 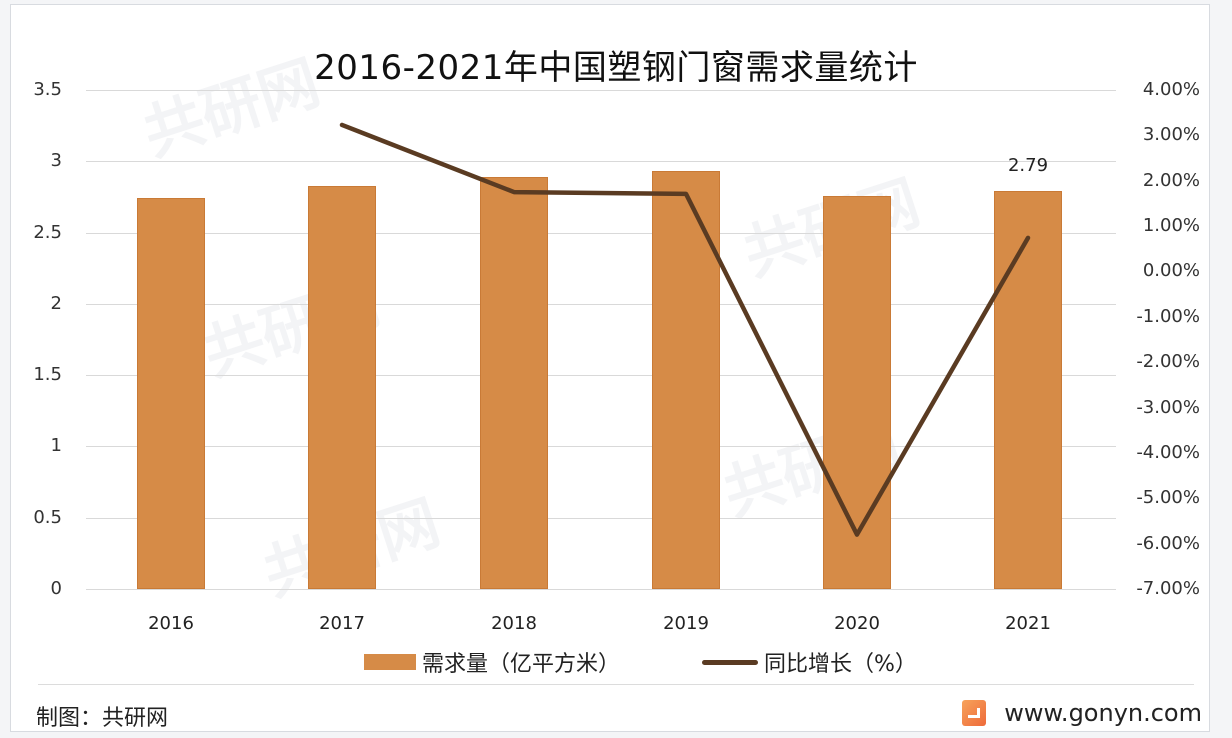 What do you see at coordinates (1171, 226) in the screenshot?
I see `right-axis-tick: 1.00%` at bounding box center [1171, 226].